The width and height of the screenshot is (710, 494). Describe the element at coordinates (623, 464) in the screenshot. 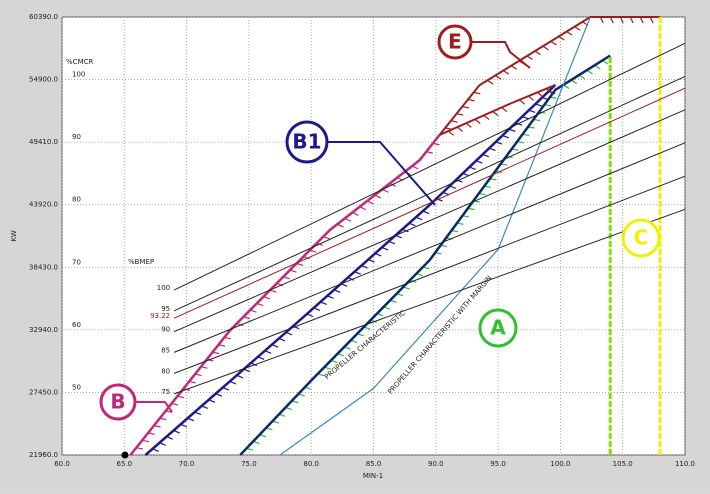

I see `x-tick-label: 105.0` at that location.